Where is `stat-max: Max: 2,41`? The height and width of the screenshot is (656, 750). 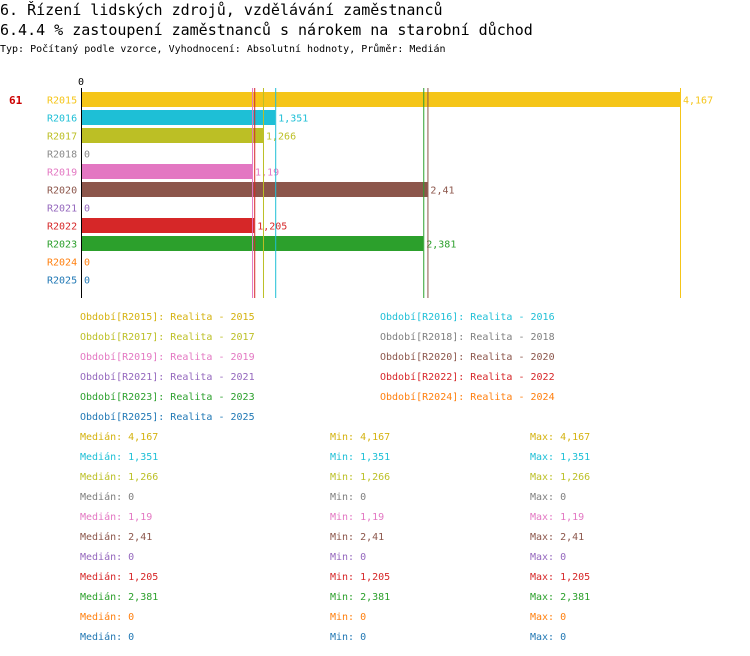 stat-max: Max: 2,41 is located at coordinates (557, 537).